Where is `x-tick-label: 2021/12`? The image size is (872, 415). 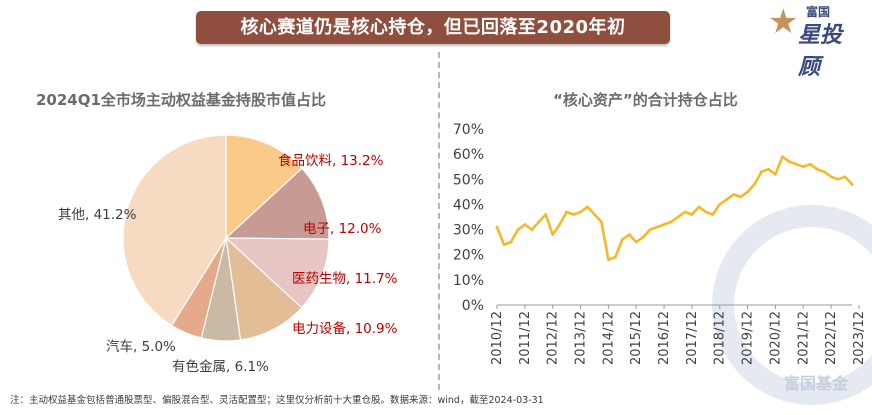 x-tick-label: 2021/12 is located at coordinates (803, 338).